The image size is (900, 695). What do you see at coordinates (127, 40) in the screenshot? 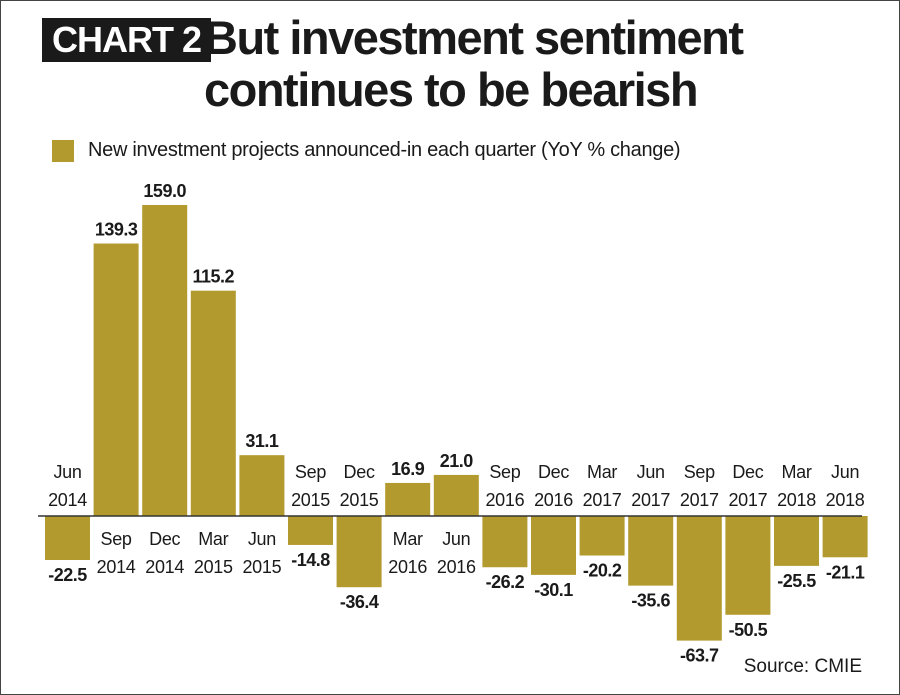
I see `chart-number-tag: CHART 2` at bounding box center [127, 40].